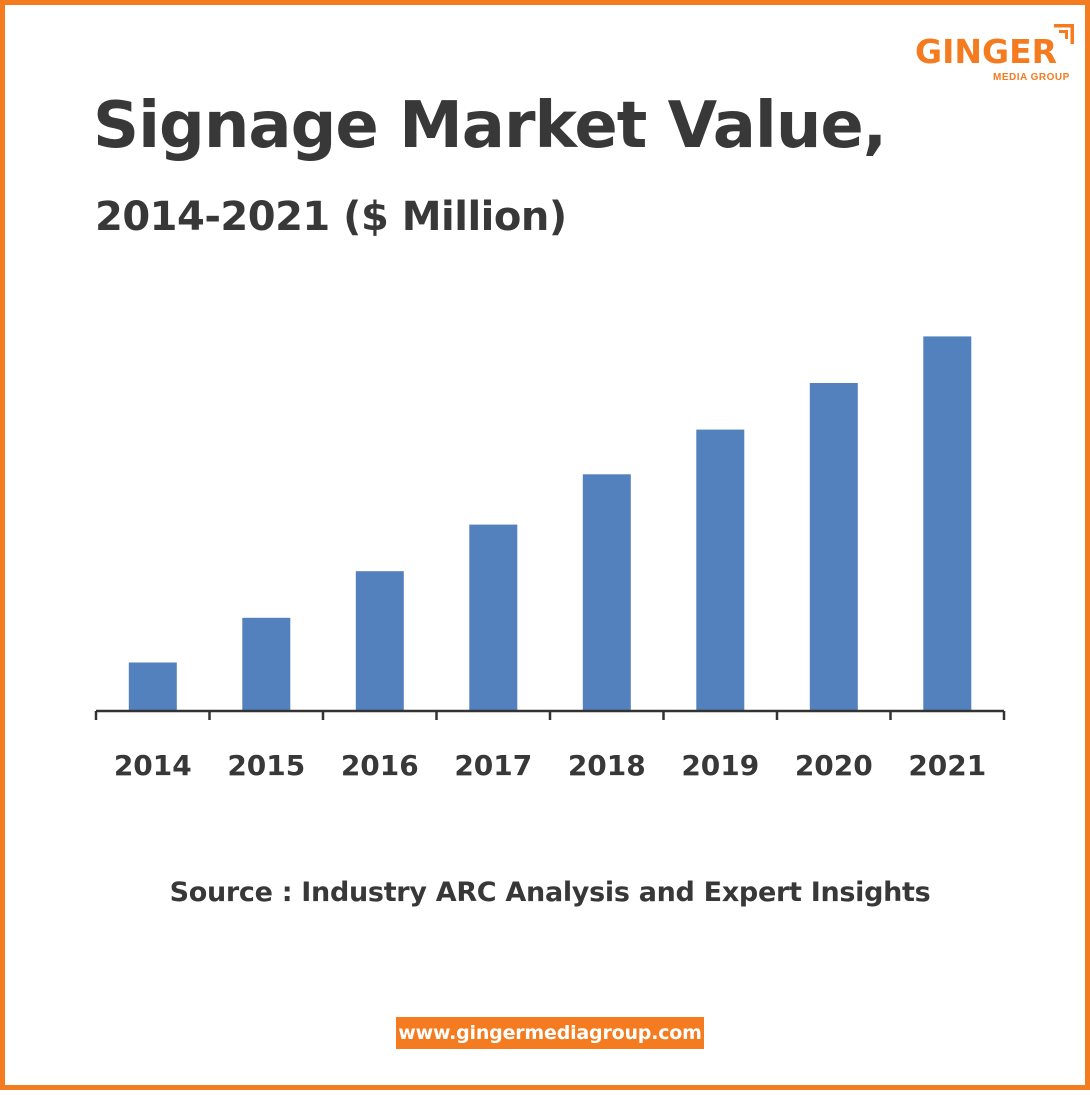 This screenshot has height=1095, width=1090. I want to click on bar-2016, so click(379, 641).